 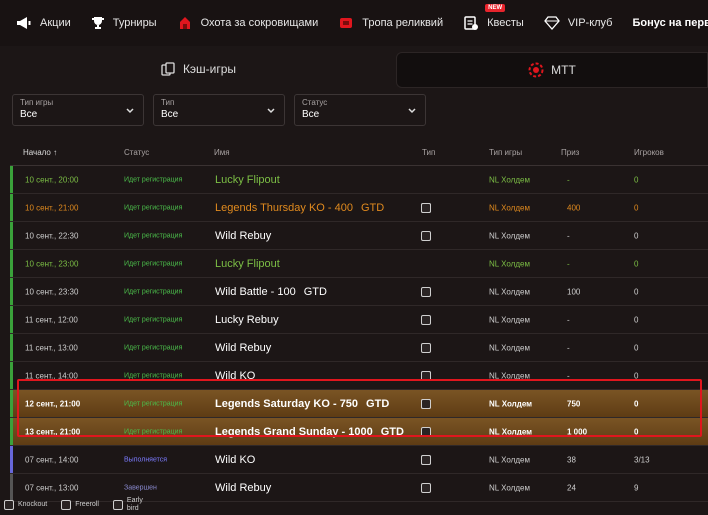 What do you see at coordinates (551, 23) in the screenshot?
I see `diamond-icon` at bounding box center [551, 23].